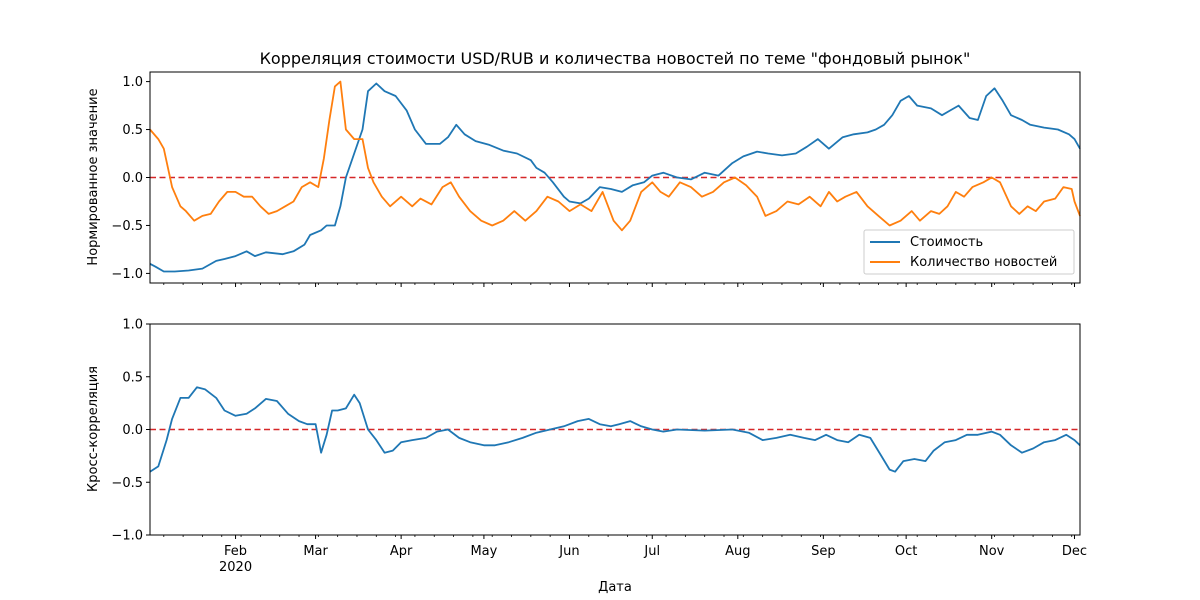 This screenshot has width=1200, height=600. Describe the element at coordinates (906, 551) in the screenshot. I see `xtick-label: Oct` at that location.